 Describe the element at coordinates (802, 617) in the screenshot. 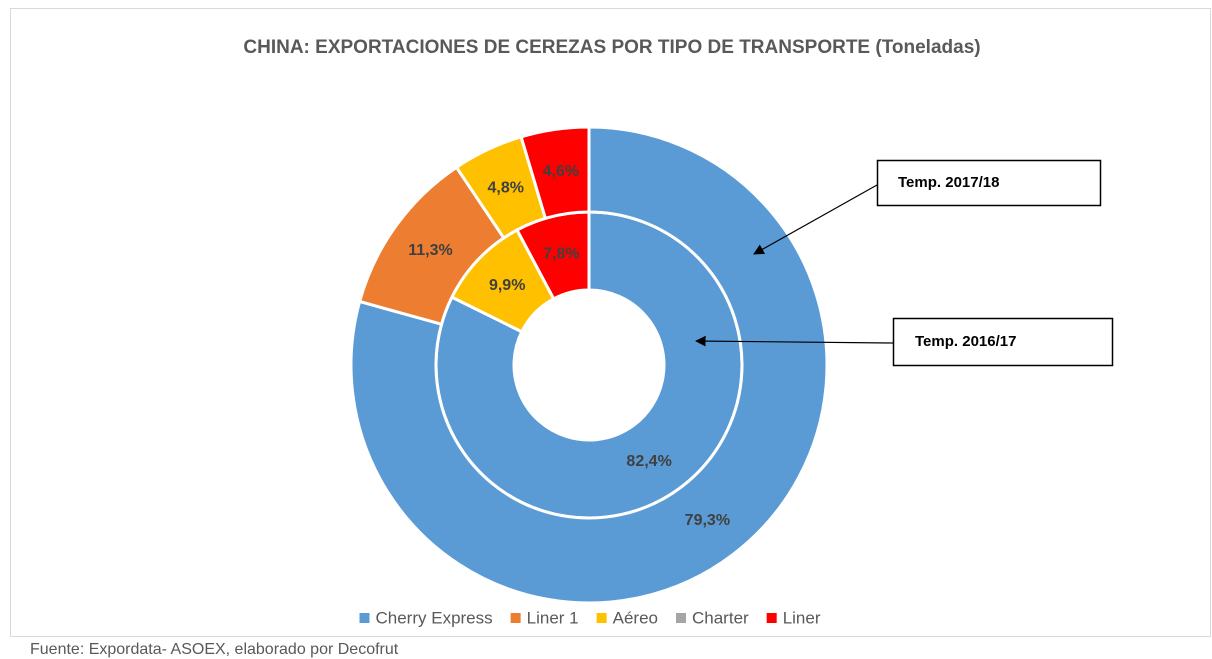

I see `legend-label: Liner` at that location.